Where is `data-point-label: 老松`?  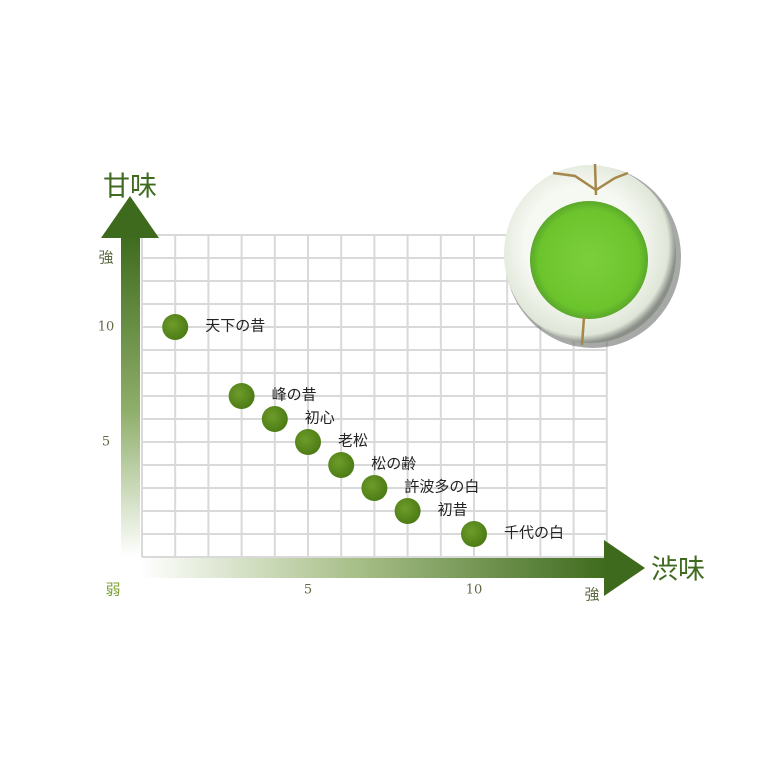
data-point-label: 老松 is located at coordinates (353, 440).